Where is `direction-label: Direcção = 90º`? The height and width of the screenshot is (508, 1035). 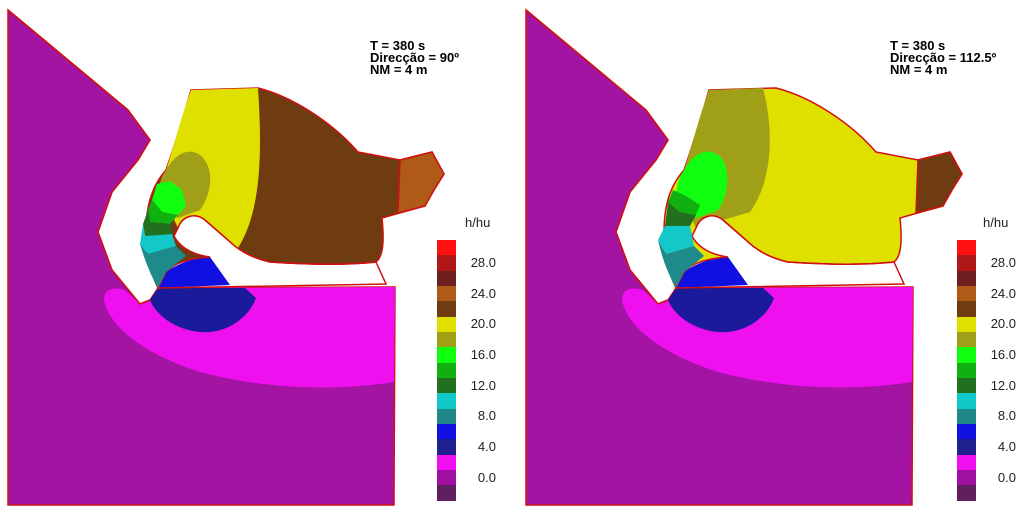 direction-label: Direcção = 90º is located at coordinates (414, 57).